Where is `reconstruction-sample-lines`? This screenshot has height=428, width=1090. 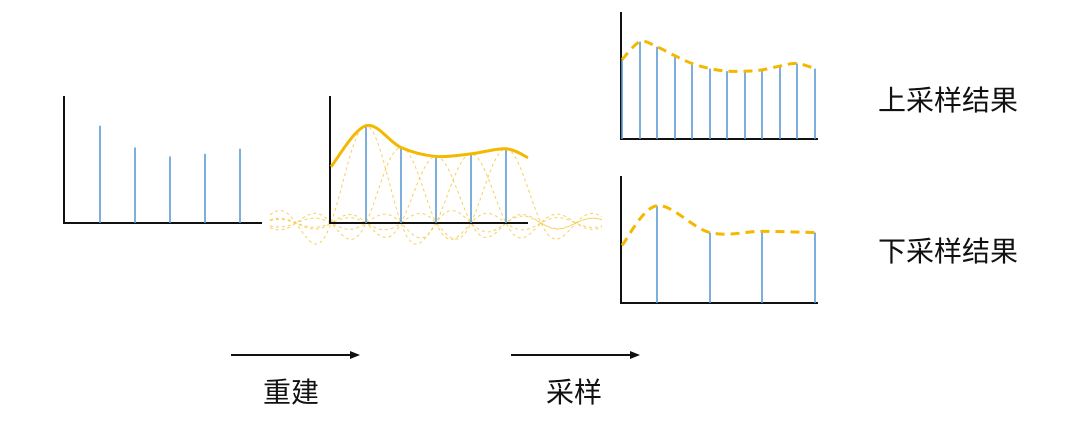 reconstruction-sample-lines is located at coordinates (436, 174).